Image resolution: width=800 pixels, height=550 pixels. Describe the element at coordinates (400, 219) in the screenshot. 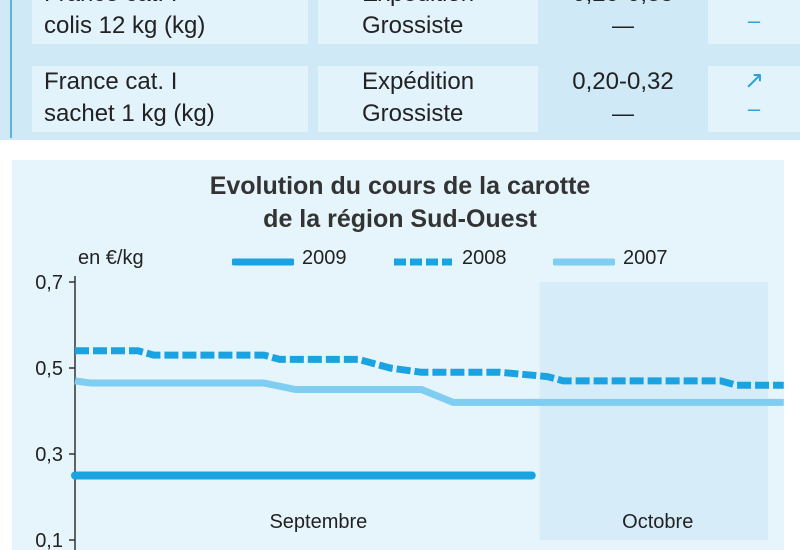

I see `chart-title-line2: de la région Sud-Ouest` at that location.